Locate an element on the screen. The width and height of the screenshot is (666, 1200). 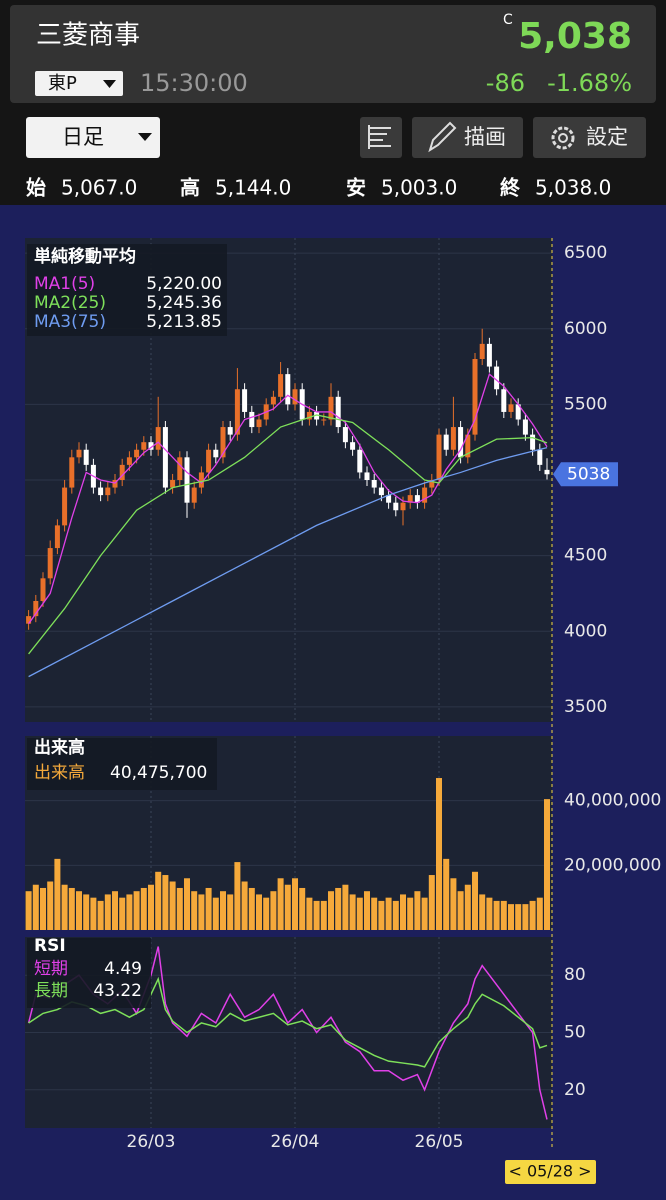
legend-value: 43.22 is located at coordinates (117, 991).